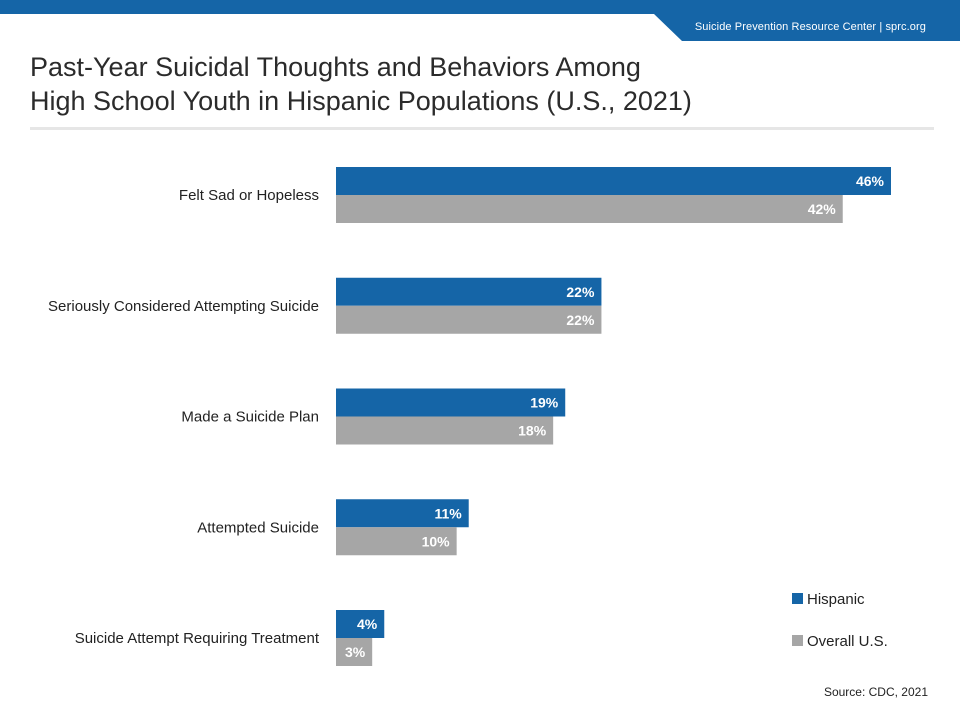  I want to click on data-label-hispanic: 19%, so click(544, 403).